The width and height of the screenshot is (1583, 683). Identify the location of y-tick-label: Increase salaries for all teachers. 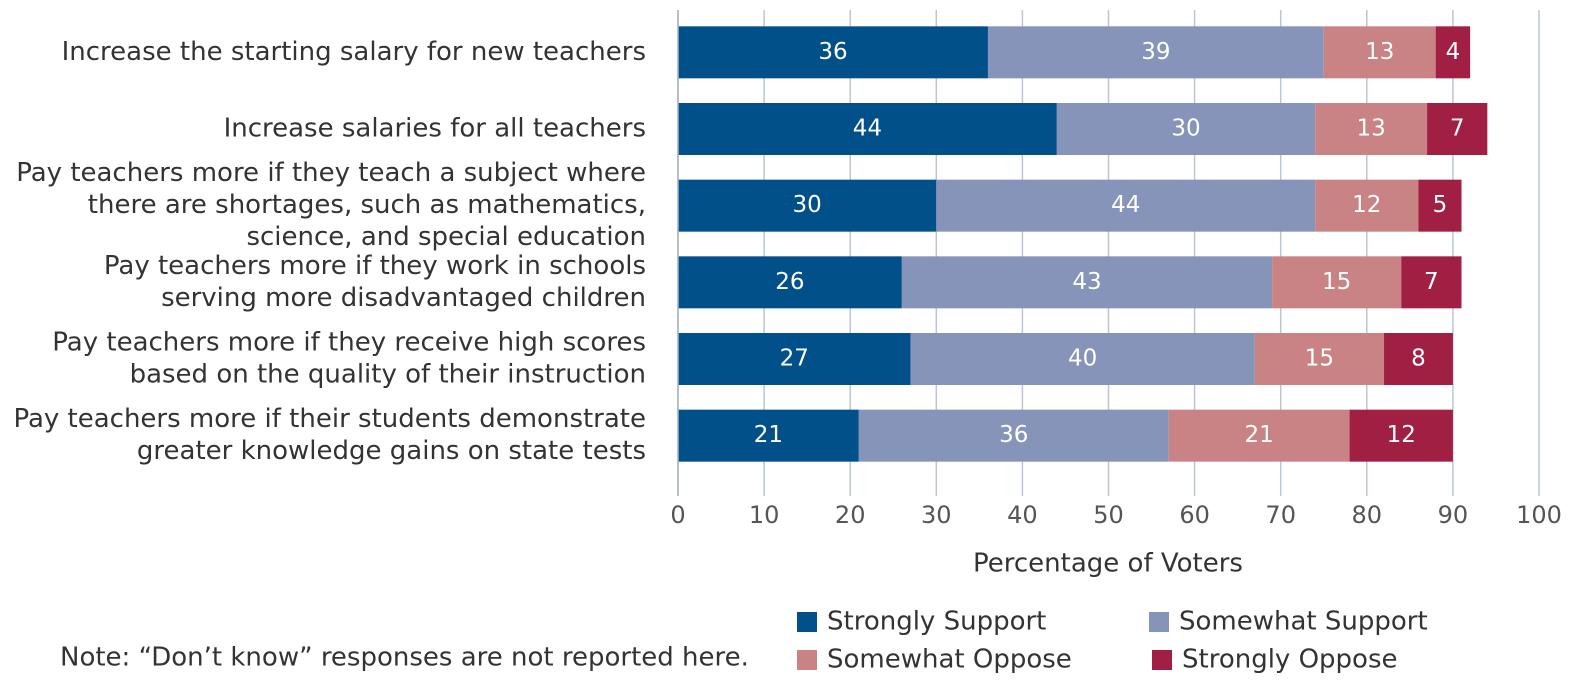
(435, 129).